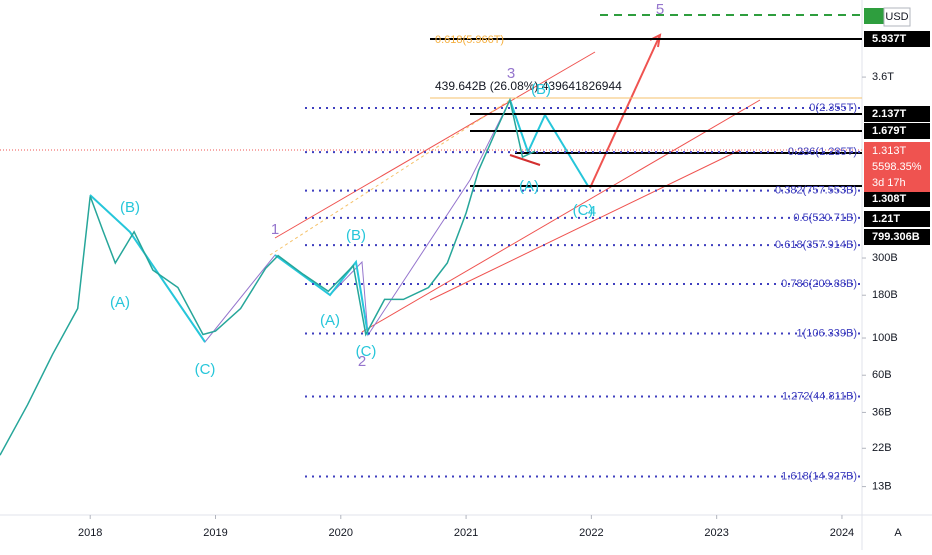  I want to click on y-tick-label: 22B, so click(882, 448).